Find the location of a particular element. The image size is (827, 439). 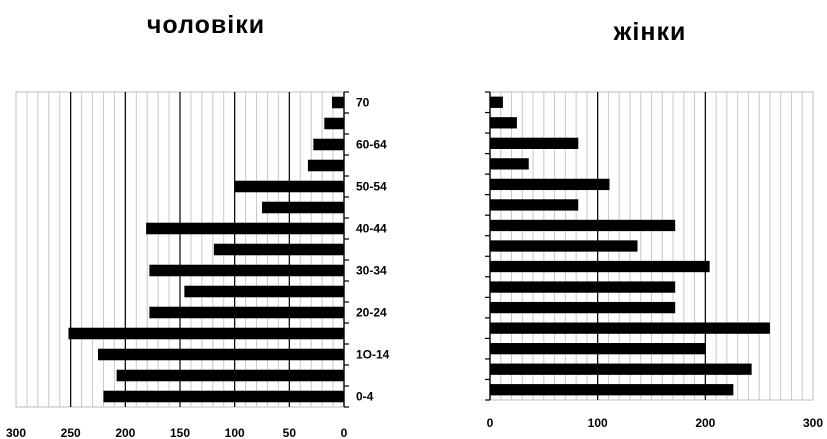

women-x-tick-label: 200 is located at coordinates (705, 423).